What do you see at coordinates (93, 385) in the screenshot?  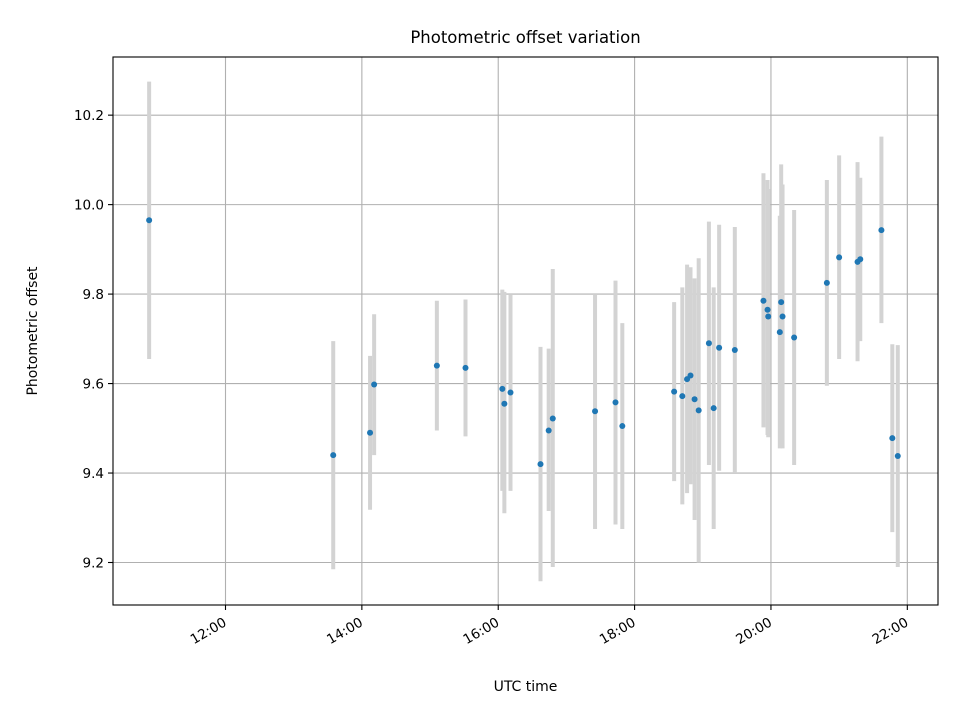 I see `y-tick-label: 9.6` at bounding box center [93, 385].